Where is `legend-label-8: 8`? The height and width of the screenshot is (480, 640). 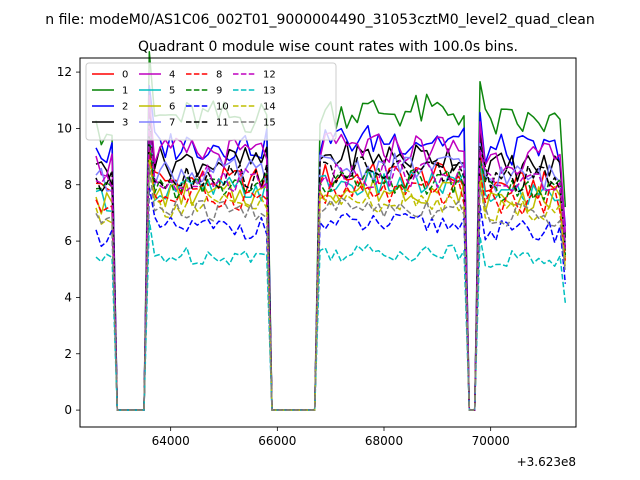 legend-label-8: 8 is located at coordinates (219, 75).